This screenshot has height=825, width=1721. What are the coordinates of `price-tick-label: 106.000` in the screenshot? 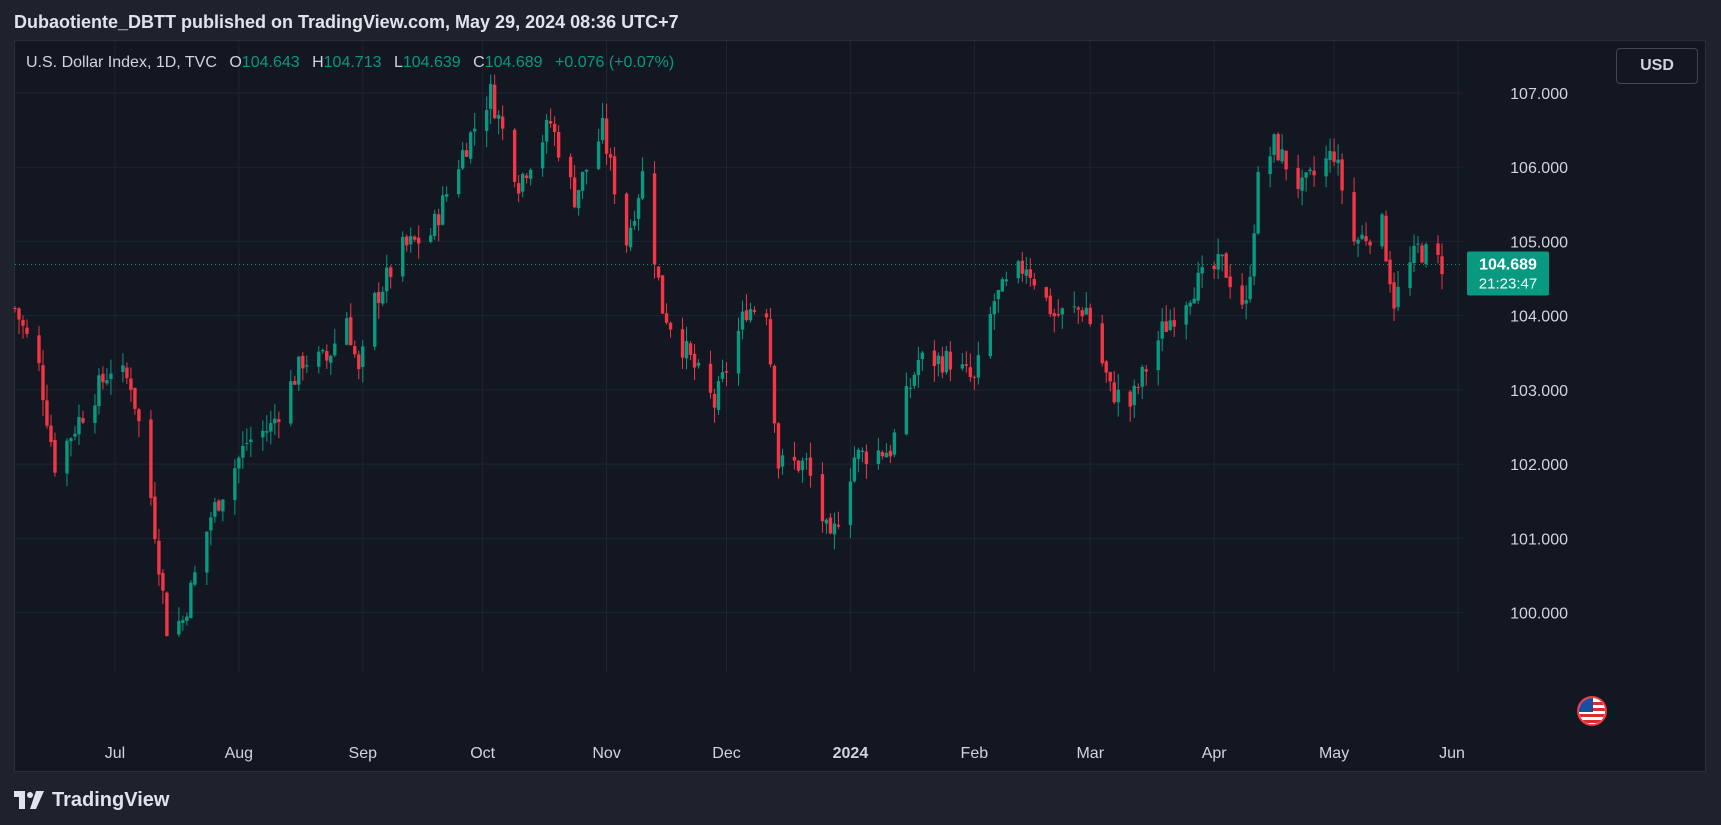 It's located at (1539, 168).